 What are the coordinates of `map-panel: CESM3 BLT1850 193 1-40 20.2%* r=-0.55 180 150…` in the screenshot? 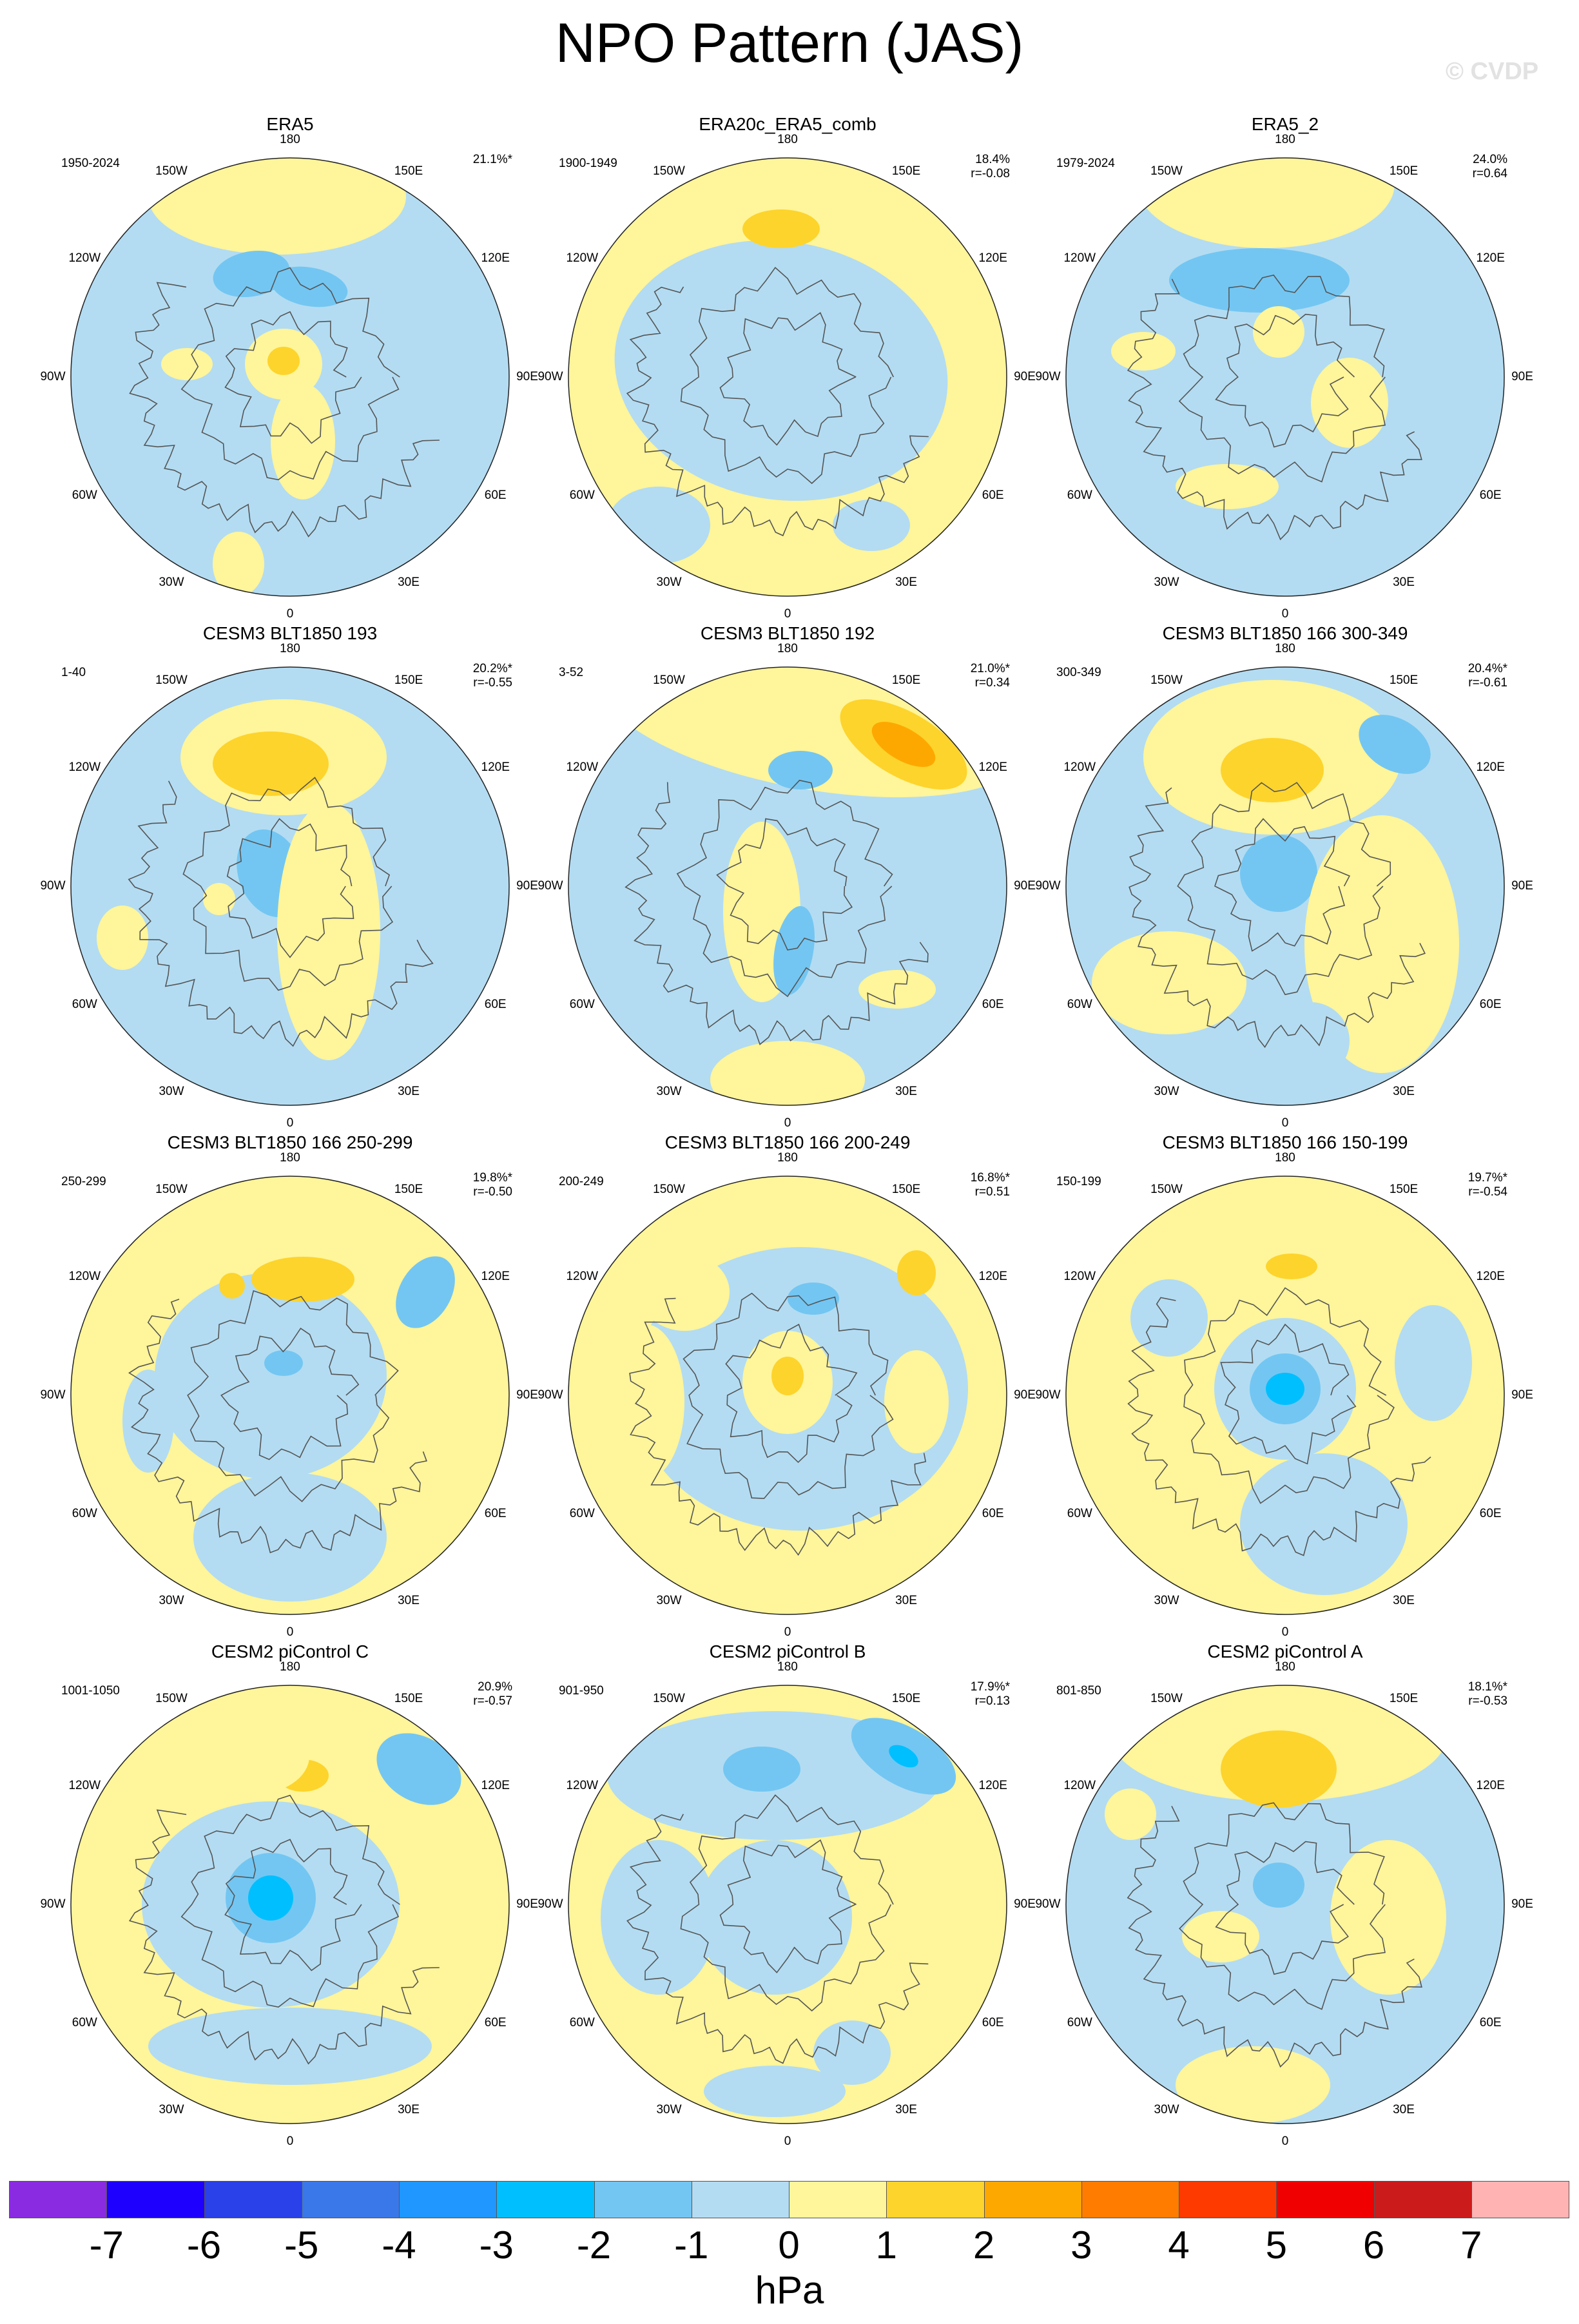 It's located at (290, 880).